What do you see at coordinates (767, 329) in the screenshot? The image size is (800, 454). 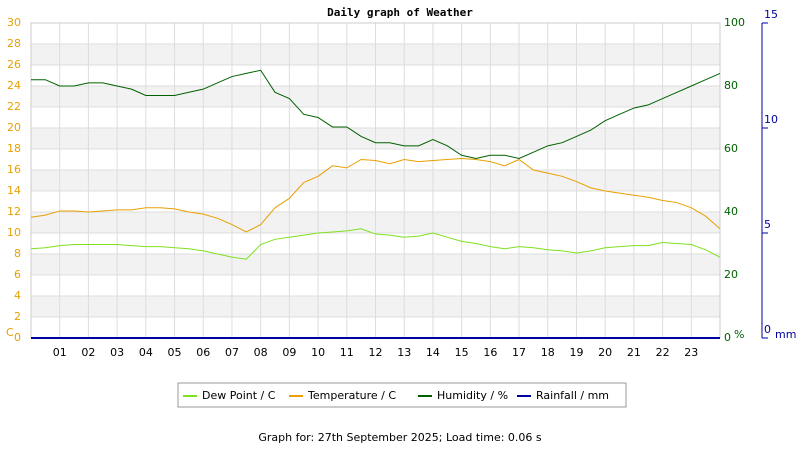 I see `y3-tick-label: 0` at bounding box center [767, 329].